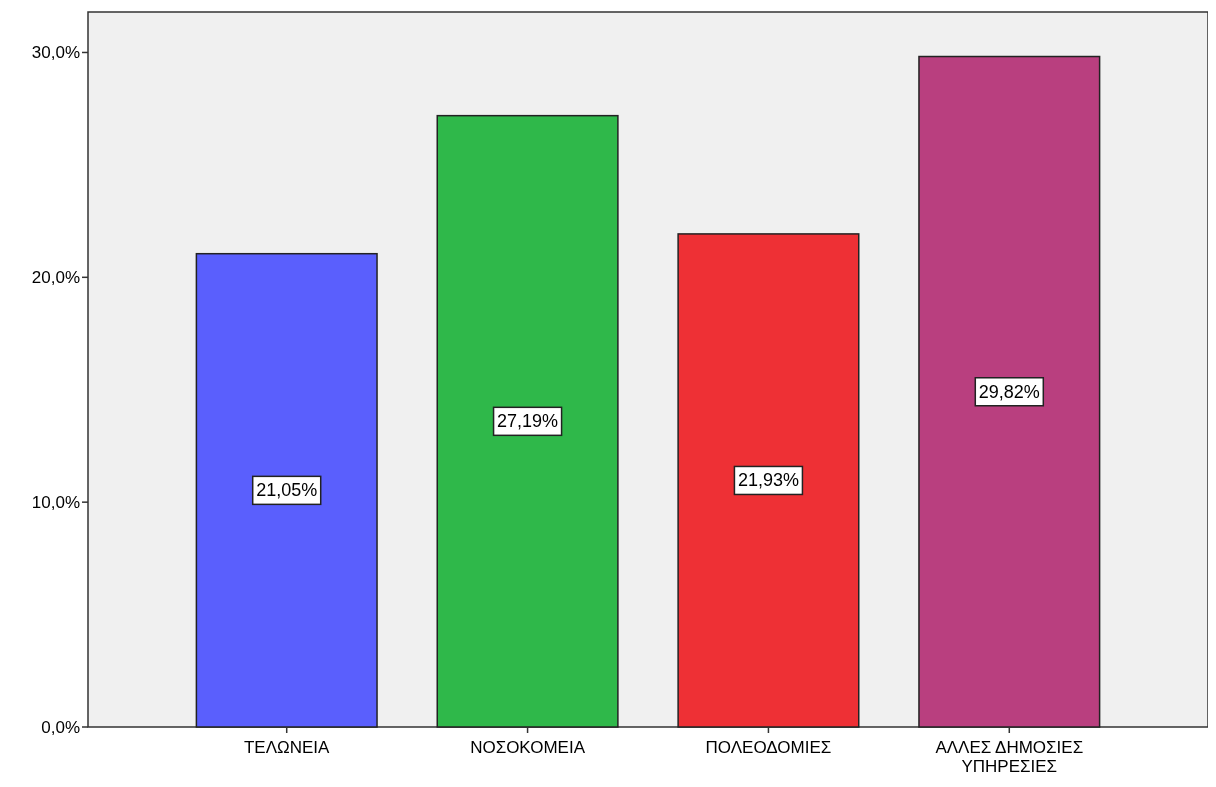 The image size is (1216, 787). What do you see at coordinates (55, 503) in the screenshot?
I see `y-tick-label: 10,0%` at bounding box center [55, 503].